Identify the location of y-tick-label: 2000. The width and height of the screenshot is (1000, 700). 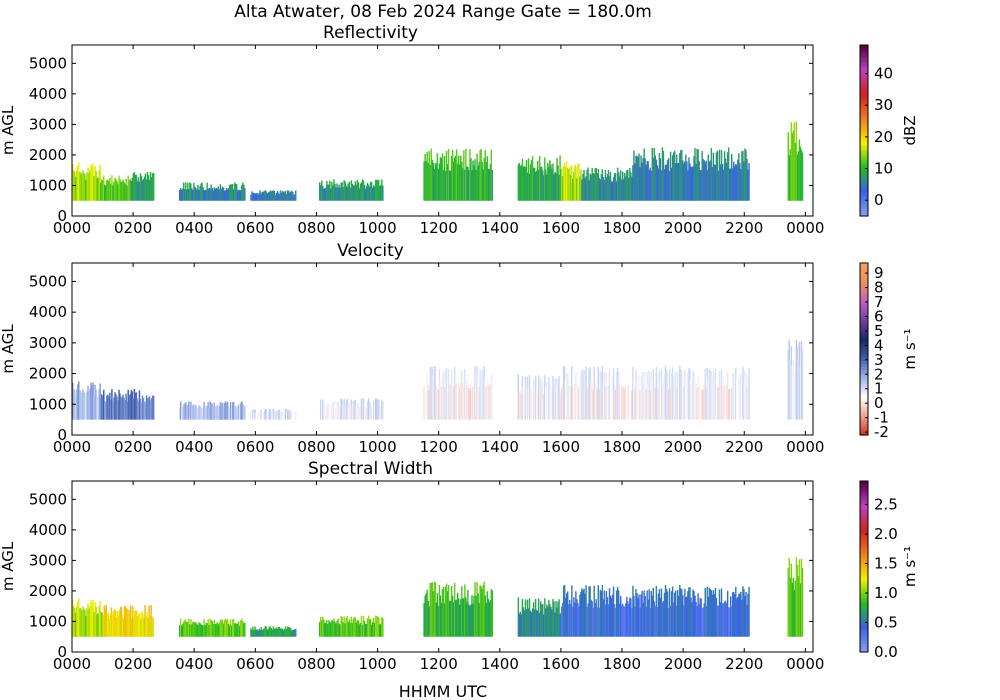
(48, 155).